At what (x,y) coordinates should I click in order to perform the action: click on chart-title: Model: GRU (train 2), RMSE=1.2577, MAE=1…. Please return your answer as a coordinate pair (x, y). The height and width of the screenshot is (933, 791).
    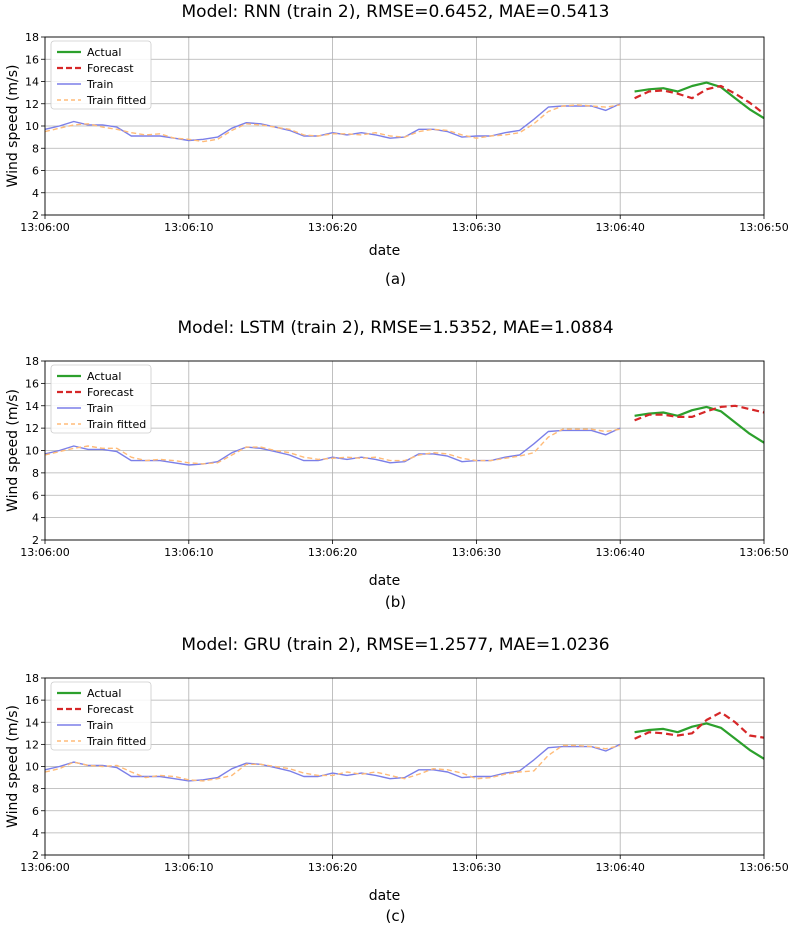
    Looking at the image, I should click on (395, 645).